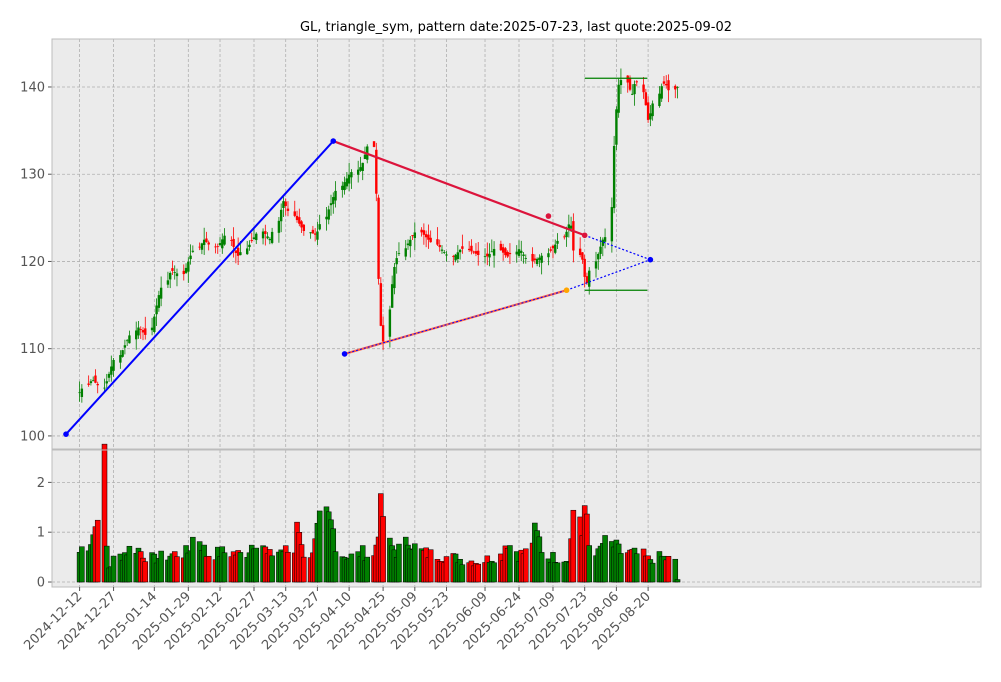  I want to click on volume-y-tick-label: 1, so click(41, 533).